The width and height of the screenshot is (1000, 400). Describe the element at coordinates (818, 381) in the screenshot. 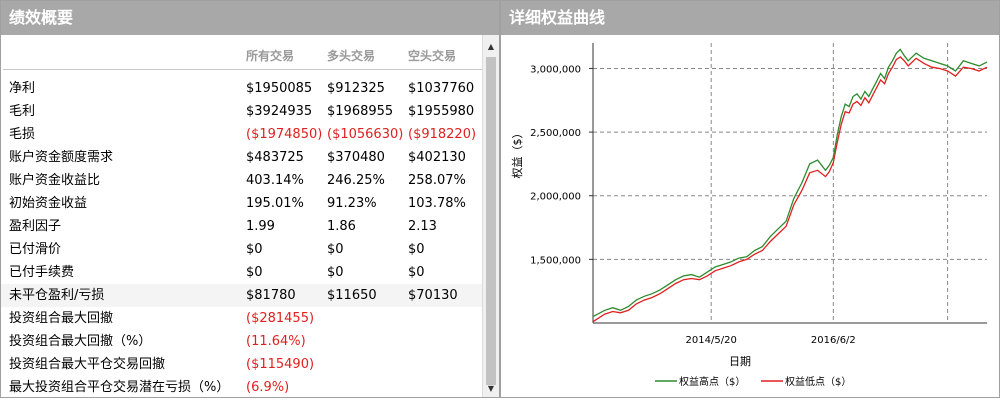

I see `legend-label: 权益低点（$）` at that location.